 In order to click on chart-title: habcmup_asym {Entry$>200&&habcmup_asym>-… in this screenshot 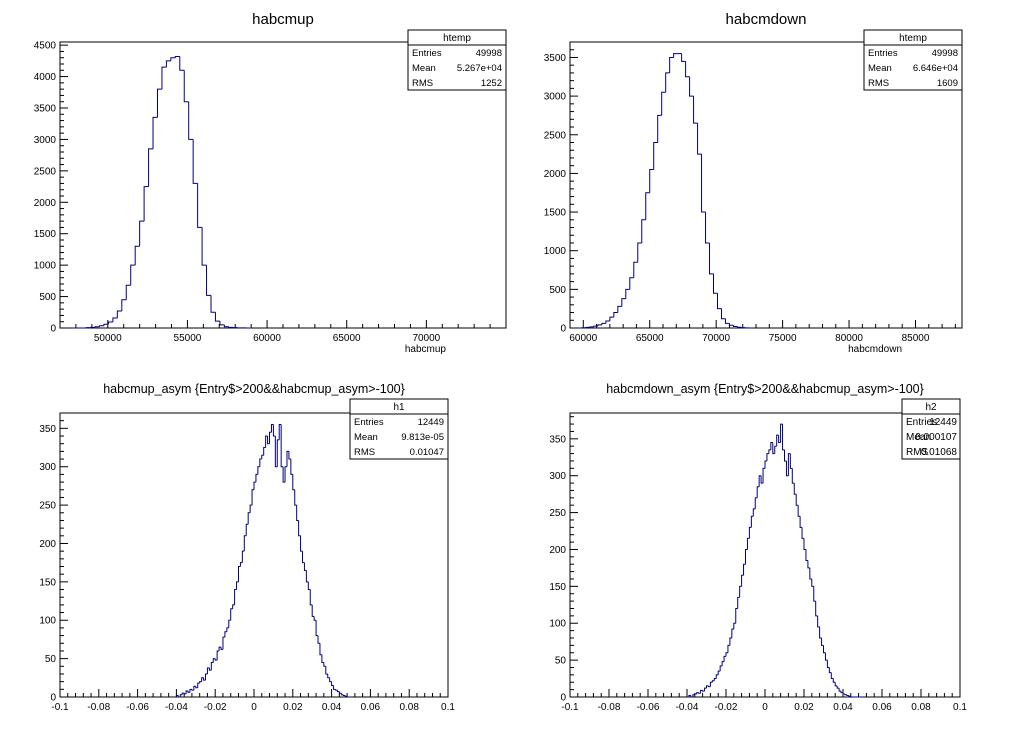, I will do `click(254, 389)`.